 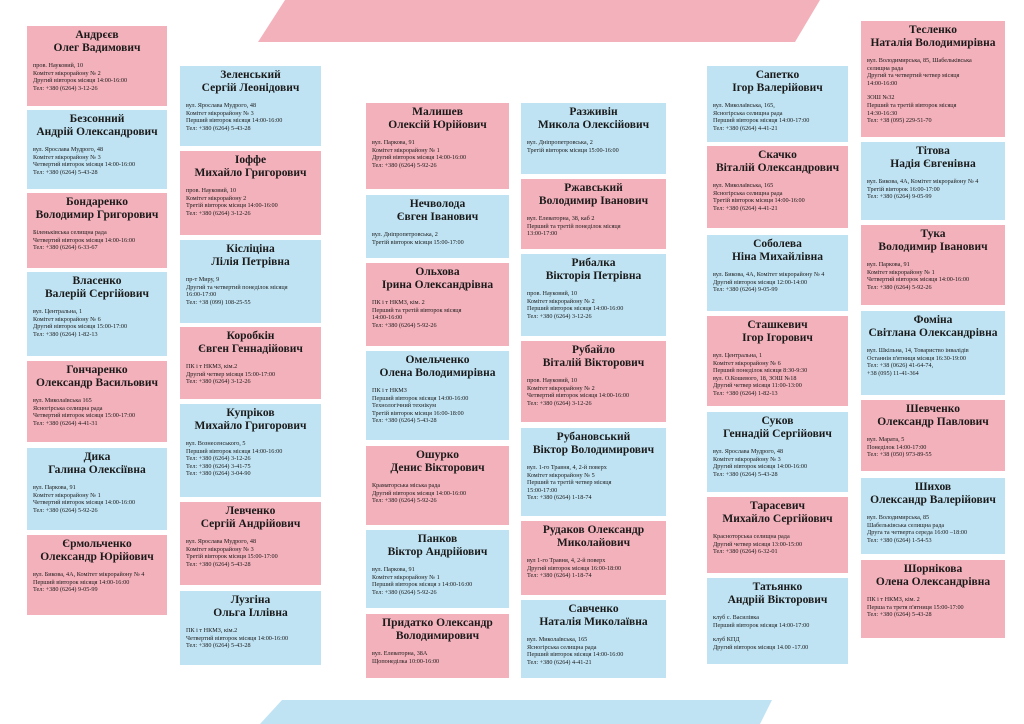 What do you see at coordinates (67, 73) in the screenshot?
I see `deputy-info-line: Комітет мікрорайону № 2` at bounding box center [67, 73].